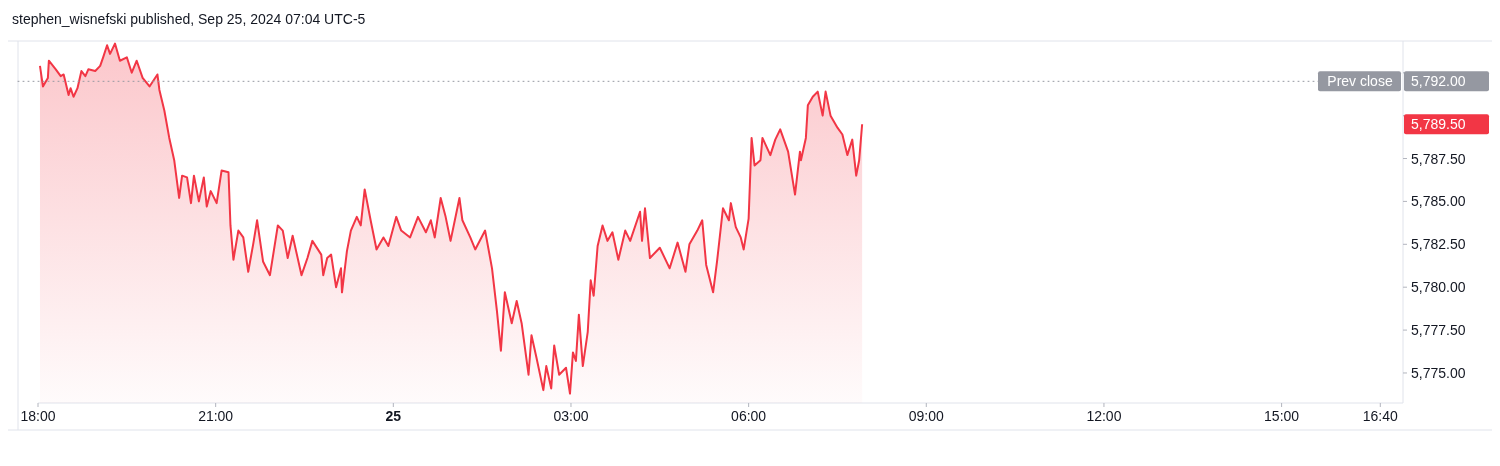 Image resolution: width=1500 pixels, height=466 pixels. What do you see at coordinates (393, 416) in the screenshot?
I see `x-tick-label: 25` at bounding box center [393, 416].